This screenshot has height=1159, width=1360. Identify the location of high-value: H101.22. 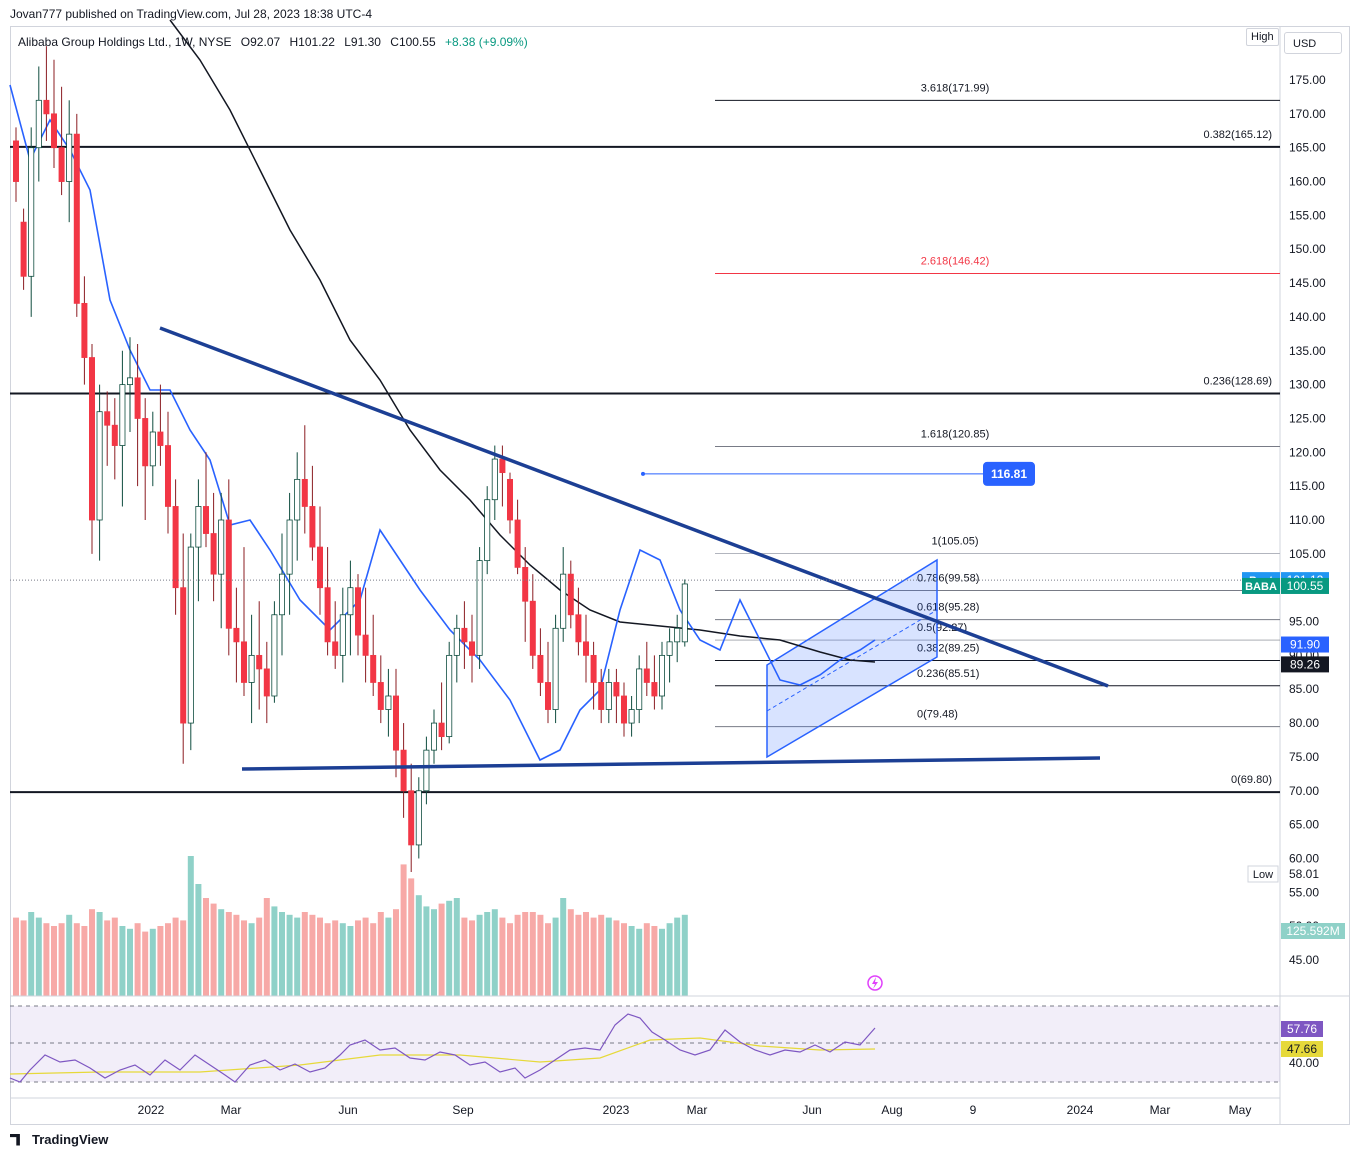
(312, 42).